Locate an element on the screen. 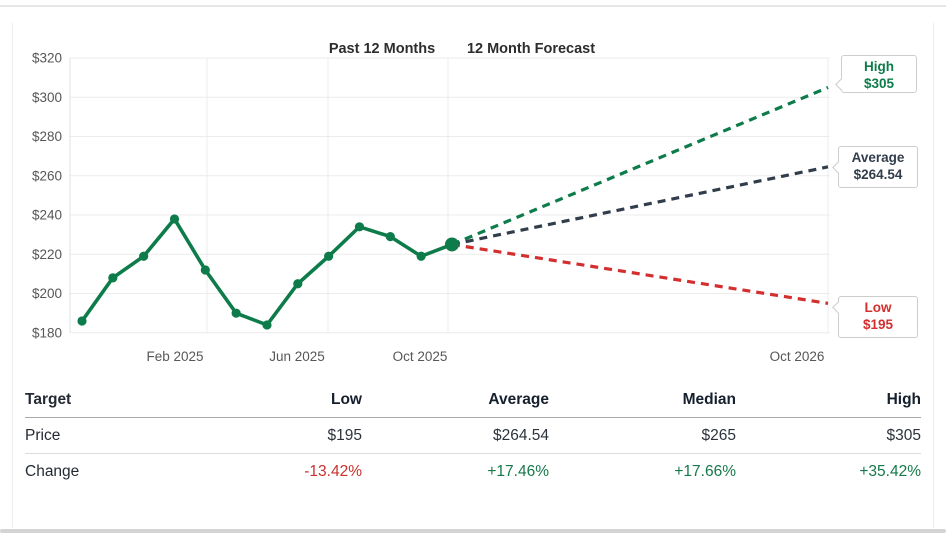 This screenshot has height=541, width=946. header-high: High is located at coordinates (903, 399).